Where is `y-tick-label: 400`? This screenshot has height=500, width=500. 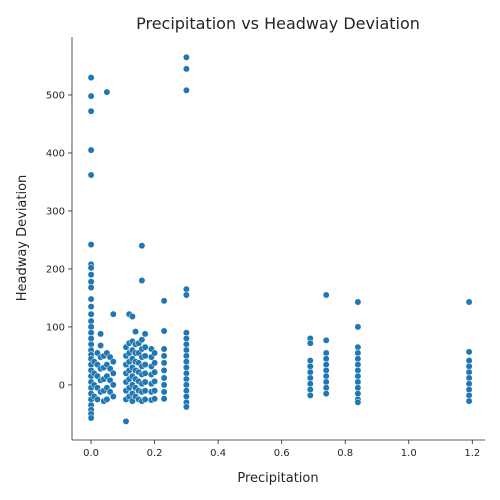
y-tick-label: 400 is located at coordinates (55, 153).